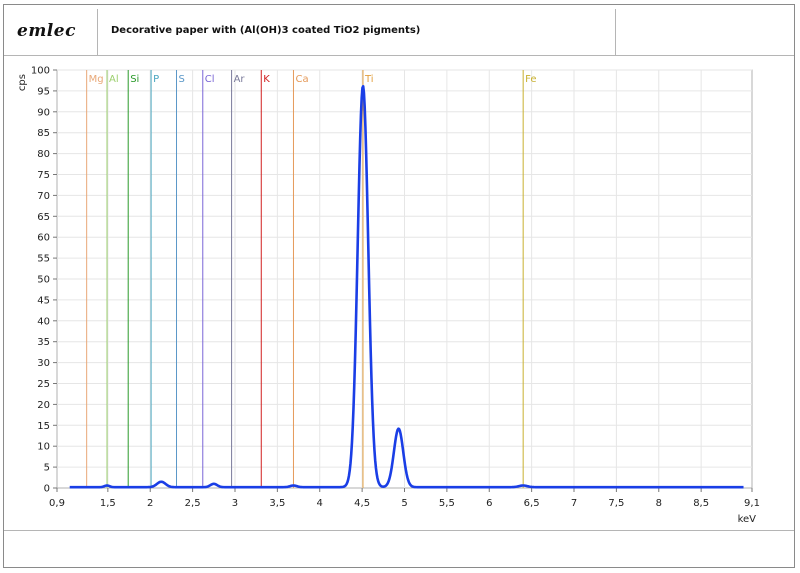 Image resolution: width=800 pixels, height=573 pixels. I want to click on x-tick-label: 6, so click(489, 503).